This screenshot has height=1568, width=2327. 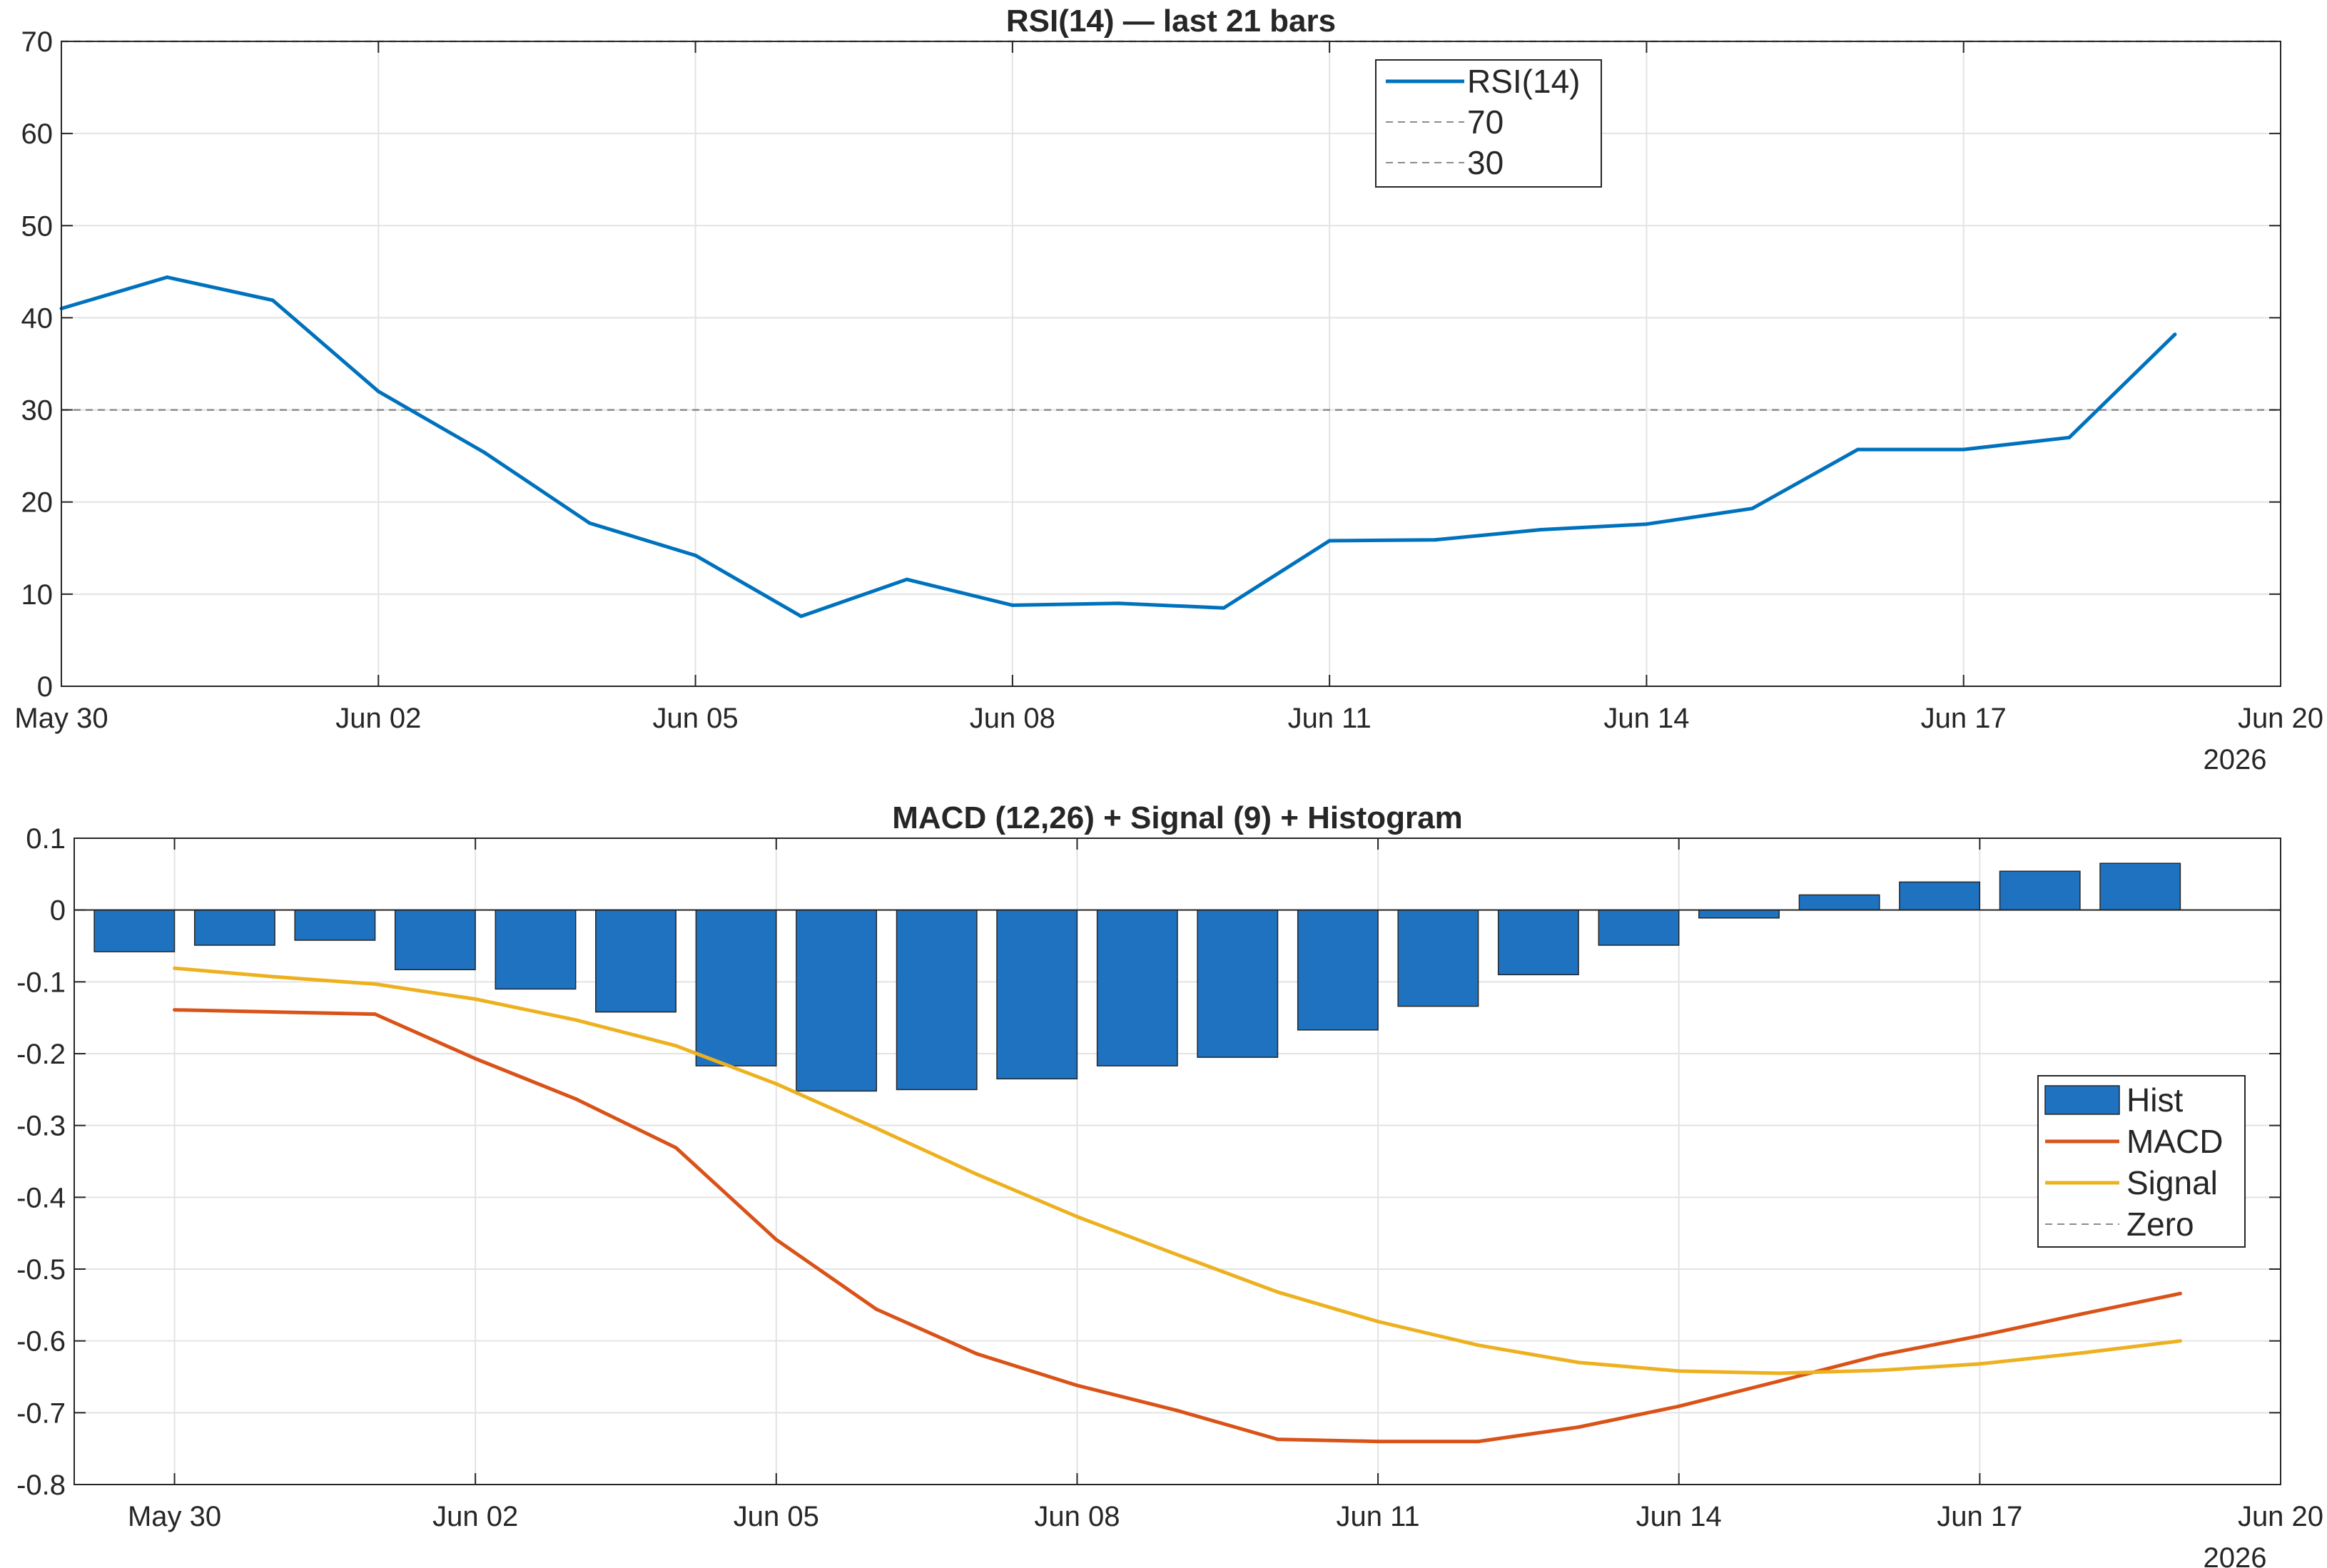 I want to click on macd-year-label: 2026, so click(x=2235, y=1555).